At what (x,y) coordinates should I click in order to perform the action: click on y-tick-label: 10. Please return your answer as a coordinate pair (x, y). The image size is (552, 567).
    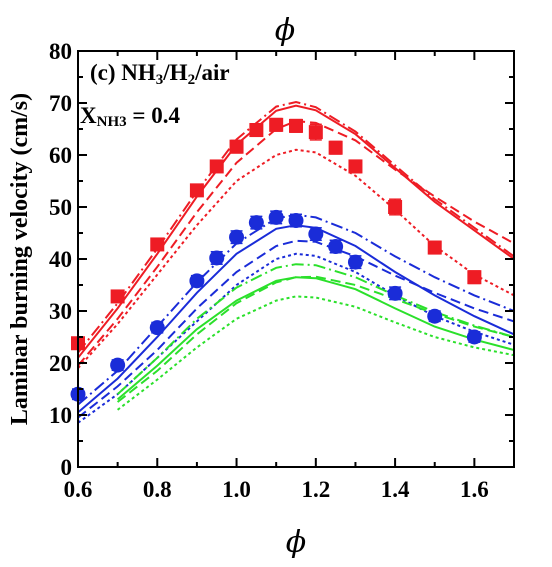
    Looking at the image, I should click on (60, 415).